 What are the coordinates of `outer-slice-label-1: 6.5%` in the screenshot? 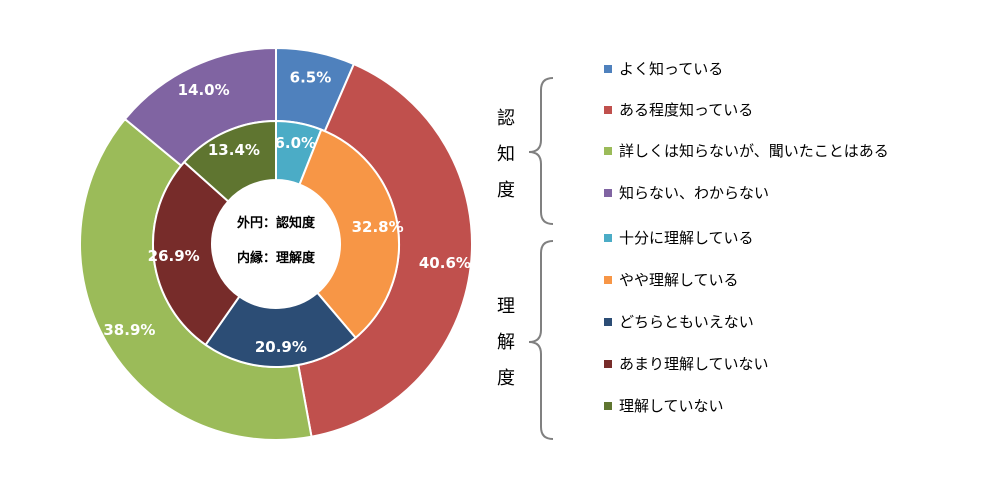 It's located at (311, 78).